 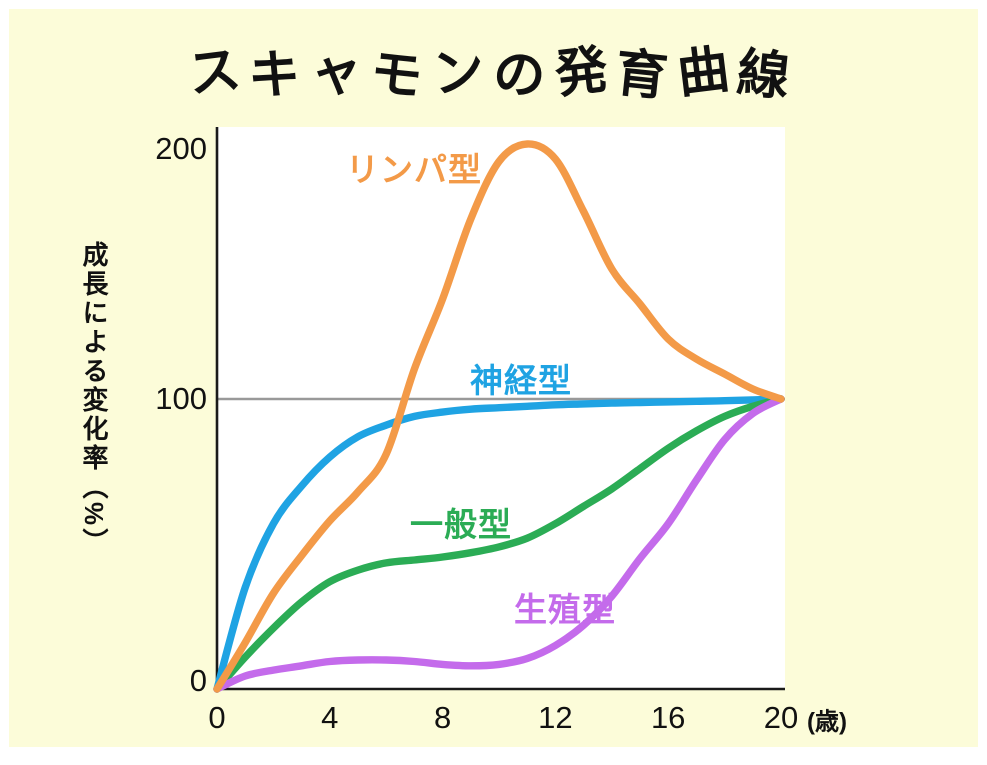 What do you see at coordinates (461, 524) in the screenshot?
I see `series-label-general: 一般型` at bounding box center [461, 524].